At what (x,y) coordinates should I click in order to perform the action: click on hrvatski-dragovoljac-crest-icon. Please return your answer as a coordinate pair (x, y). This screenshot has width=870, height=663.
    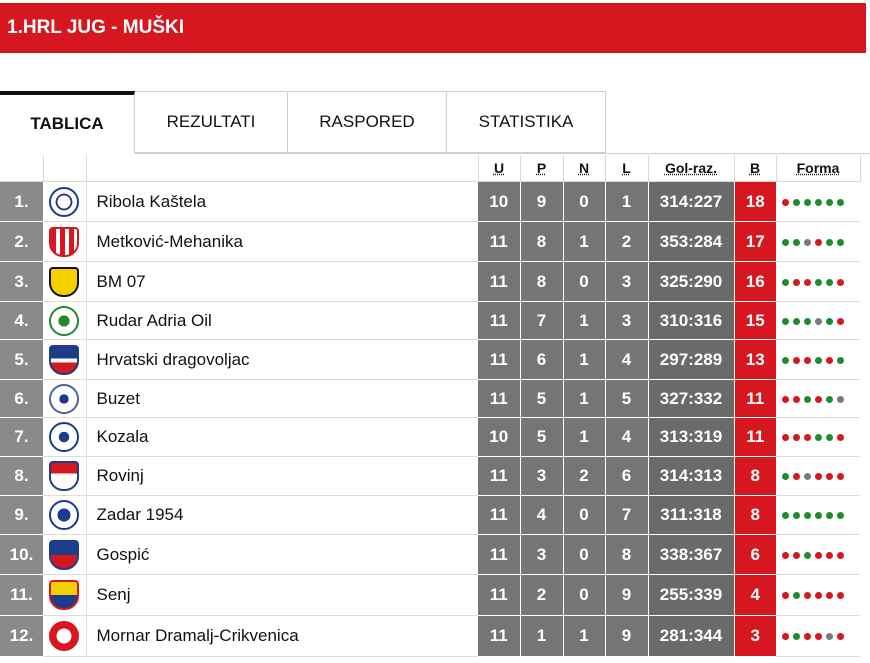
    Looking at the image, I should click on (64, 359).